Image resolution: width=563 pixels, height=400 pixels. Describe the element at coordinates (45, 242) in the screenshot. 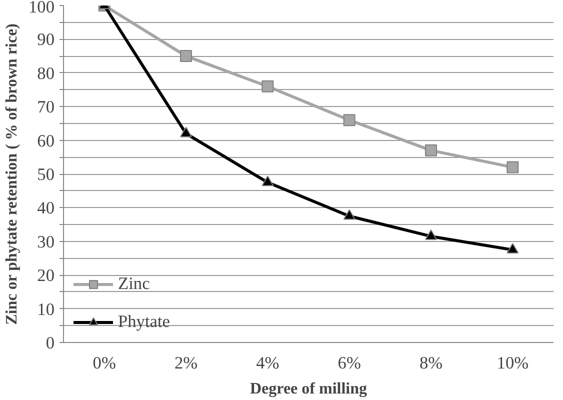

I see `y-tick-label: 30` at that location.